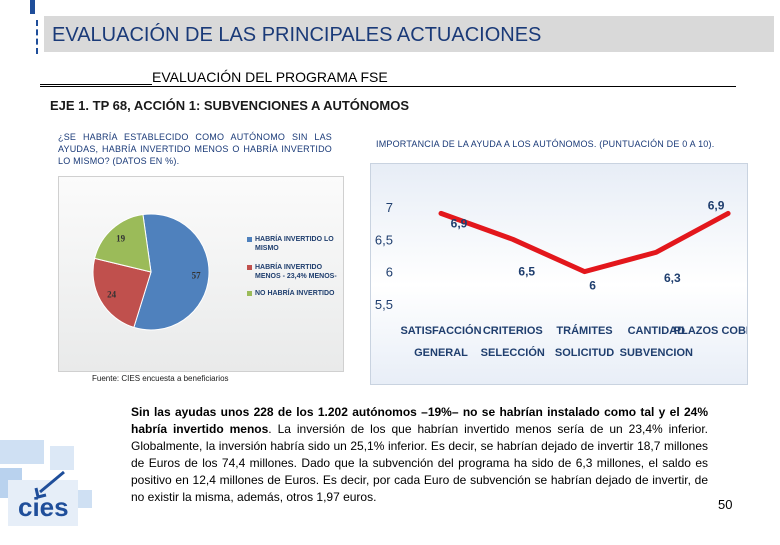 The image size is (780, 545). I want to click on pie-data-label: 57, so click(197, 276).